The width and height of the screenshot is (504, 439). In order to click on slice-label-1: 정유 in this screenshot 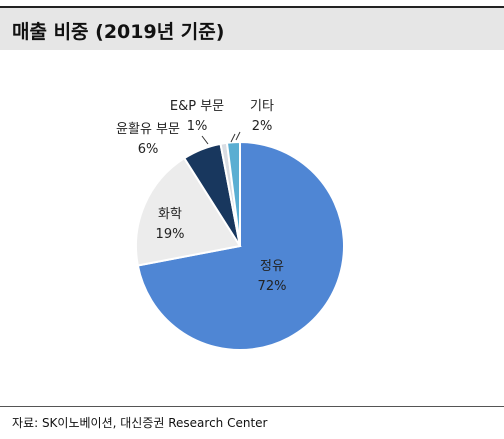, I will do `click(272, 266)`.